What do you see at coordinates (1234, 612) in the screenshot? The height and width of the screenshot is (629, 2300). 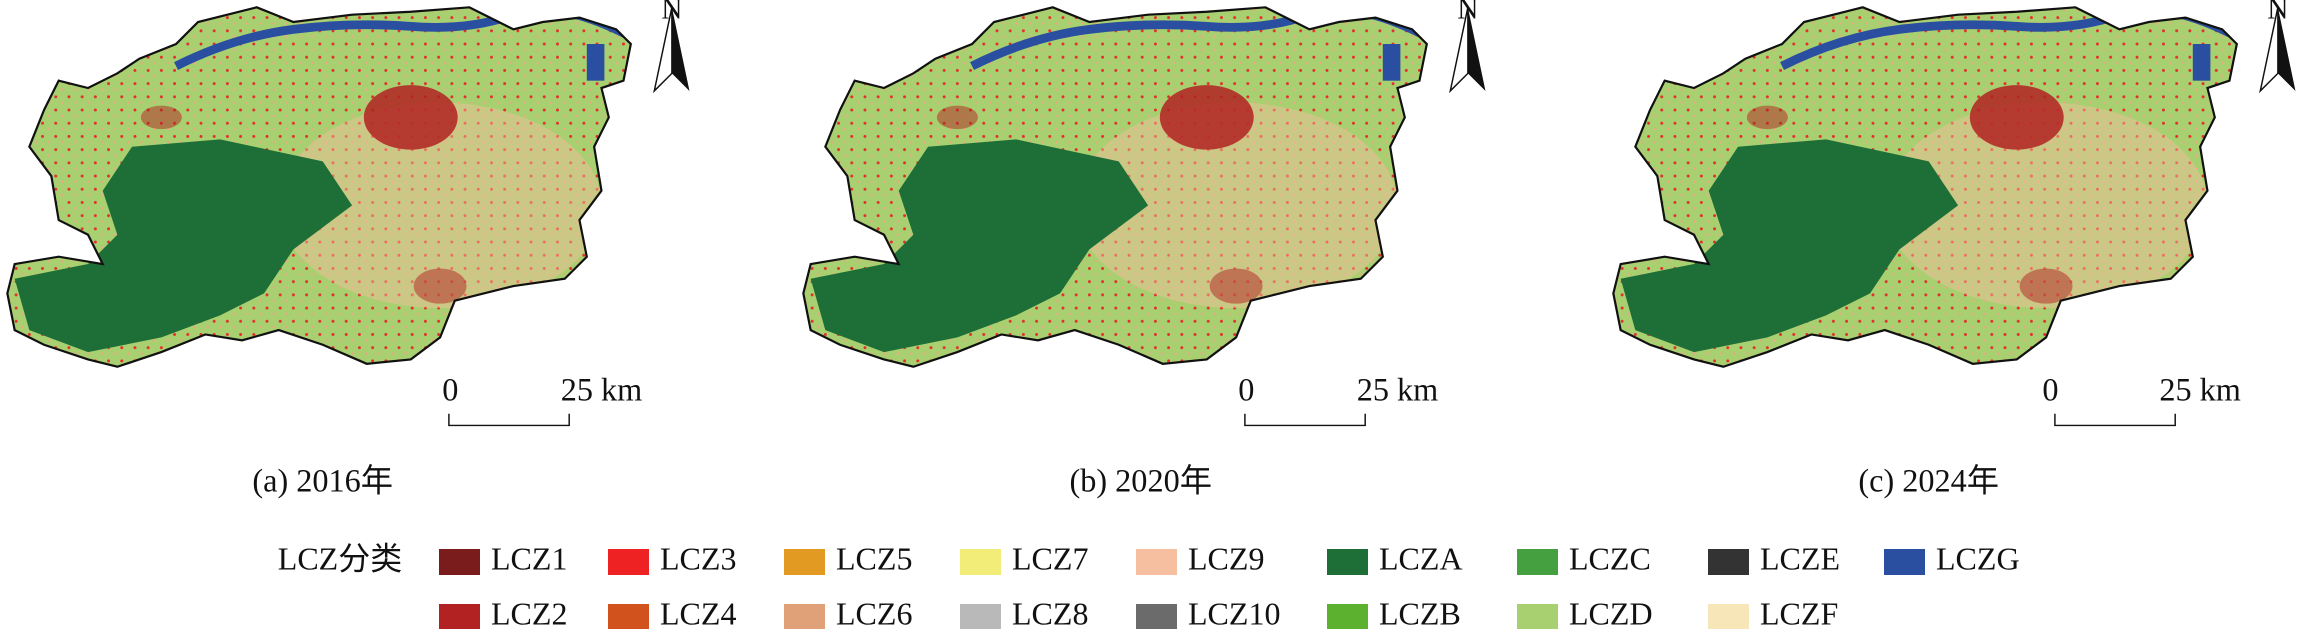 I see `legend-label: LCZ10` at bounding box center [1234, 612].